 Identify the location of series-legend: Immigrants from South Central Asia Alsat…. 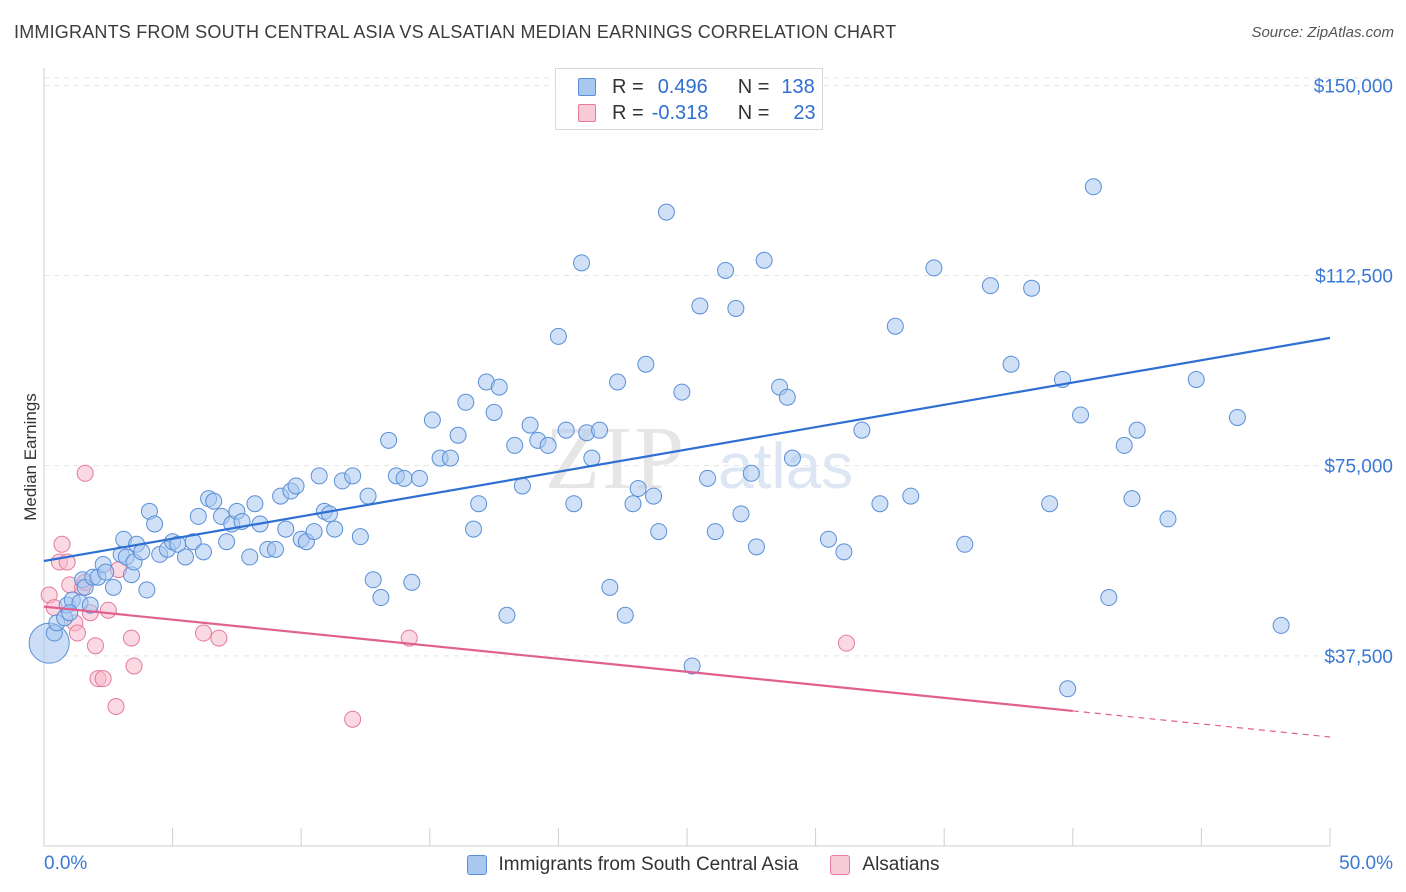
(703, 865).